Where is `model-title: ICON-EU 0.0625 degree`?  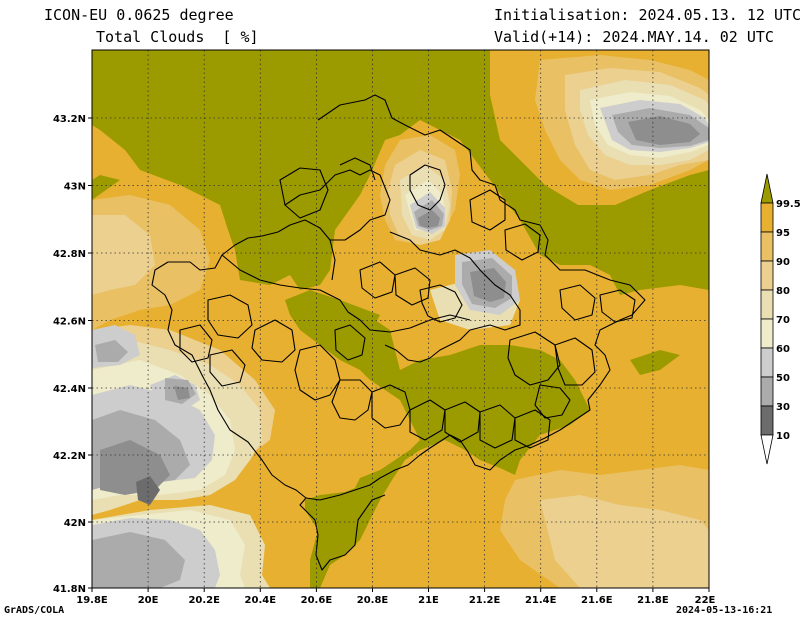 model-title: ICON-EU 0.0625 degree is located at coordinates (139, 15).